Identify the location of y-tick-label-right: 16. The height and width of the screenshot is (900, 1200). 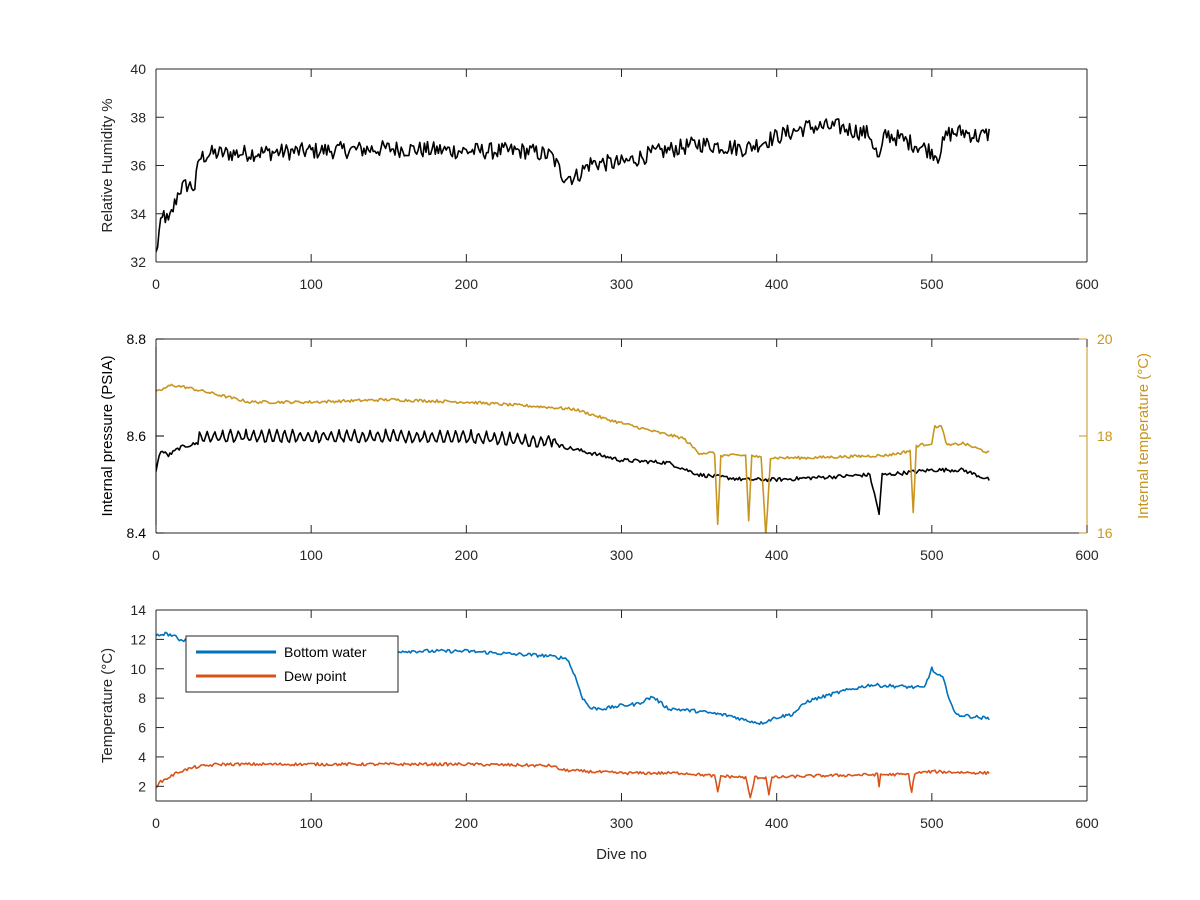
(1105, 533).